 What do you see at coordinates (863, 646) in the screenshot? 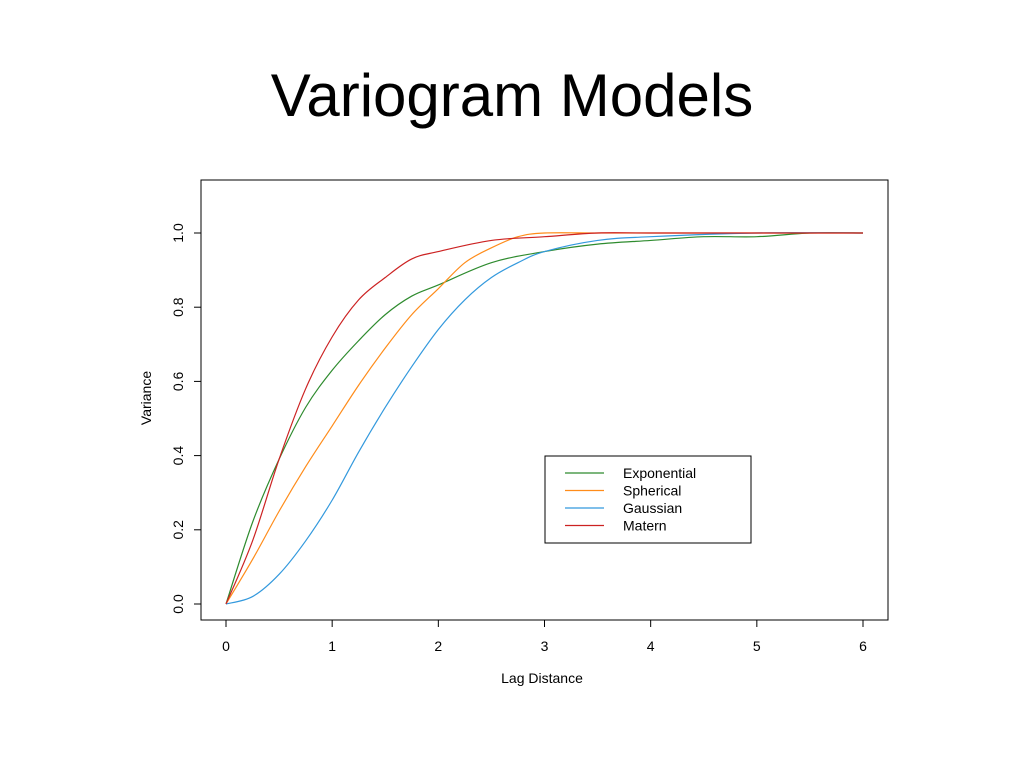
I see `x-tick-label: 6` at bounding box center [863, 646].